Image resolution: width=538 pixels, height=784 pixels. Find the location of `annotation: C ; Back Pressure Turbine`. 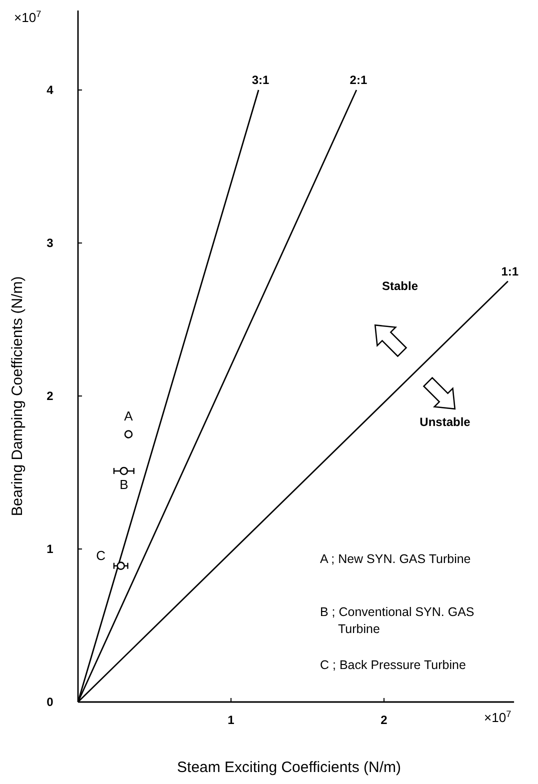

annotation: C ; Back Pressure Turbine is located at coordinates (393, 665).